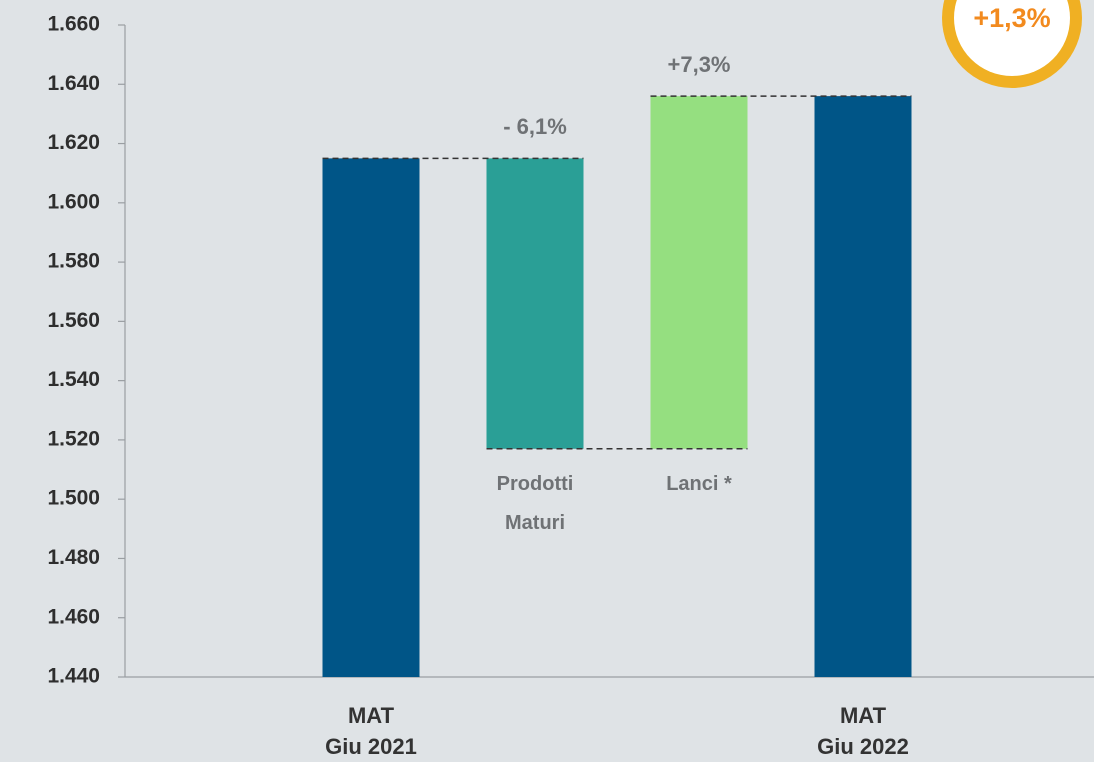 This screenshot has width=1094, height=762. I want to click on y-tick-label: 1.500, so click(73, 498).